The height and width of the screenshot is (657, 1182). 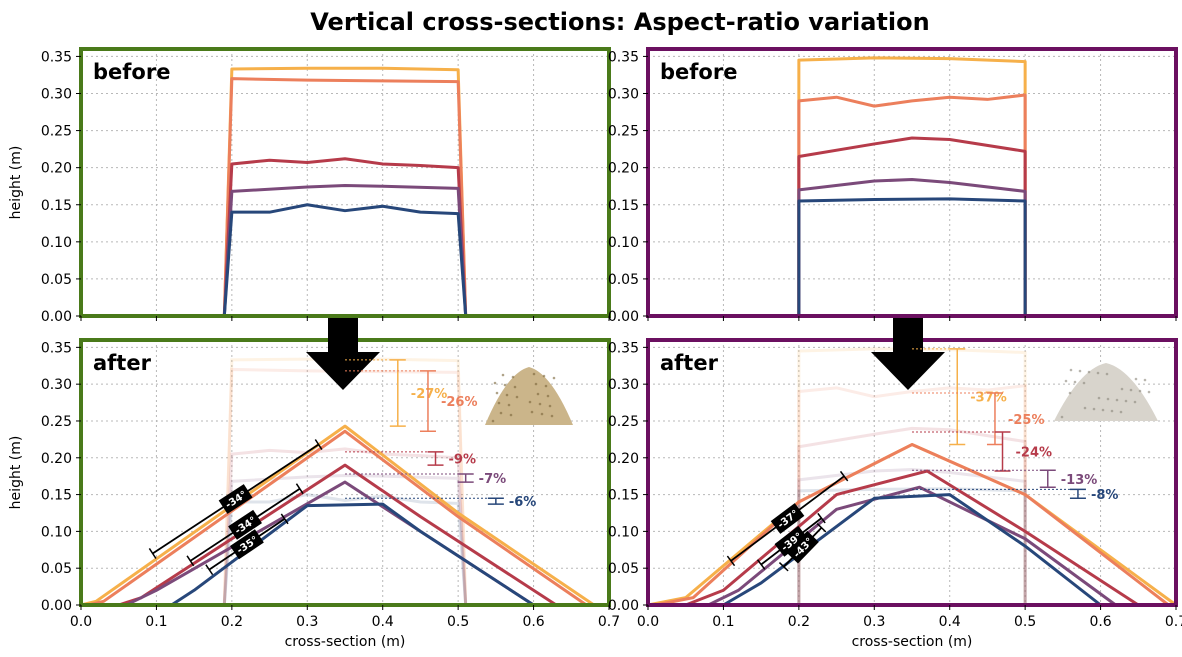 What do you see at coordinates (978, 419) in the screenshot?
I see `change-annotation-2: -25%` at bounding box center [978, 419].